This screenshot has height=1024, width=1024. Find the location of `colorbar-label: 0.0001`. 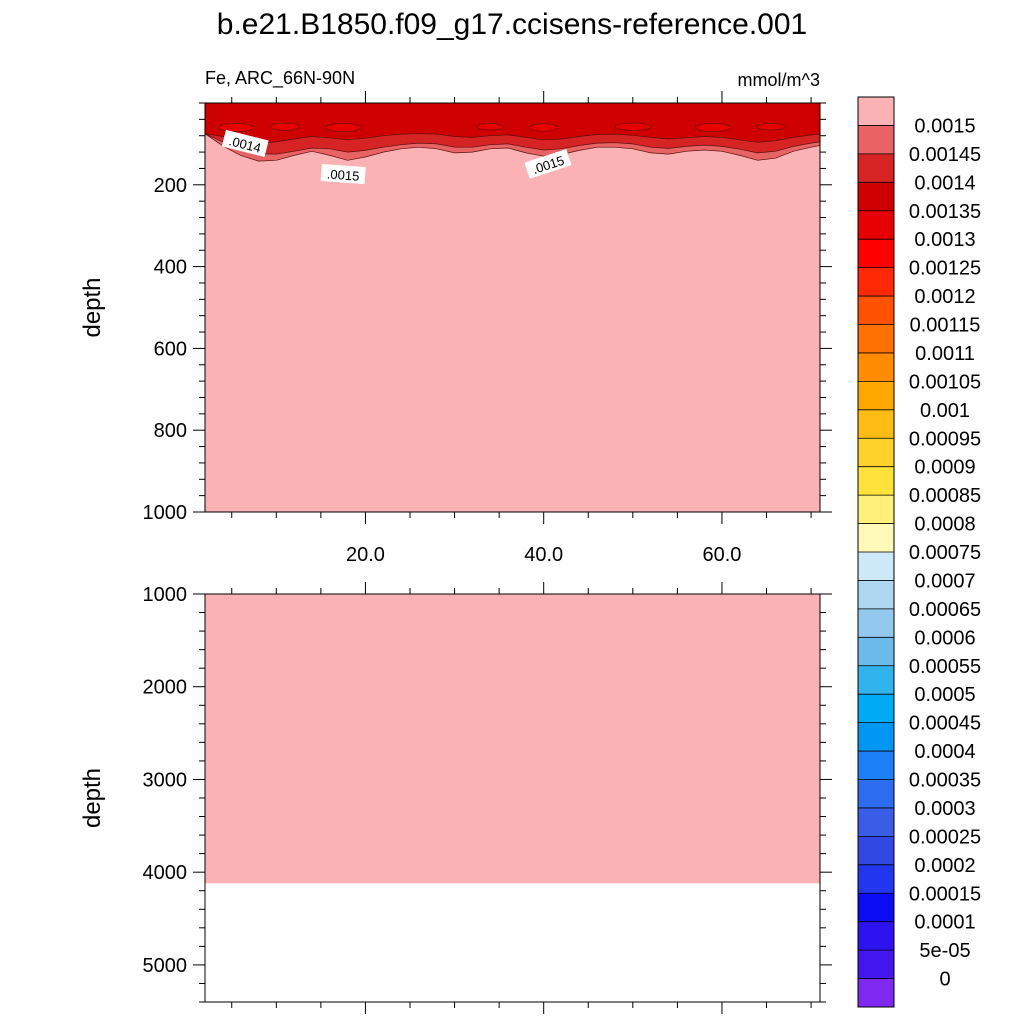

colorbar-label: 0.0001 is located at coordinates (944, 923).